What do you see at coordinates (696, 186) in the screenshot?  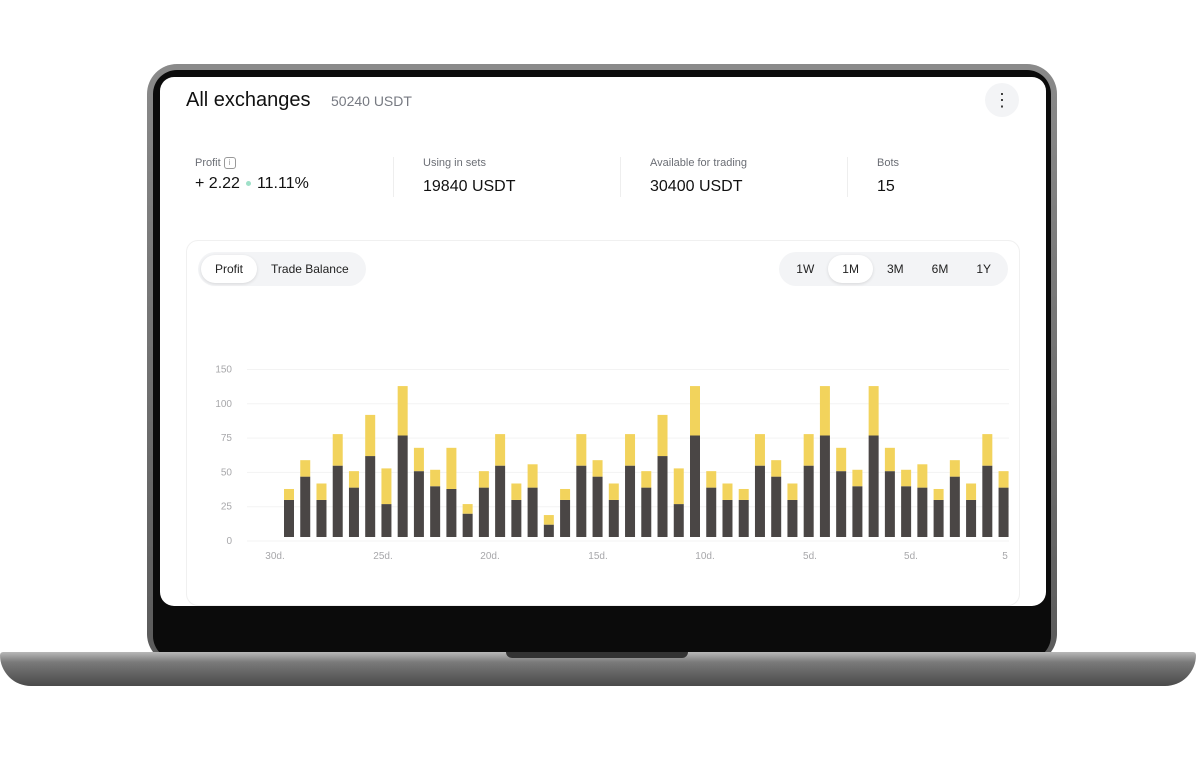 I see `stat-value: 30400 USDT` at bounding box center [696, 186].